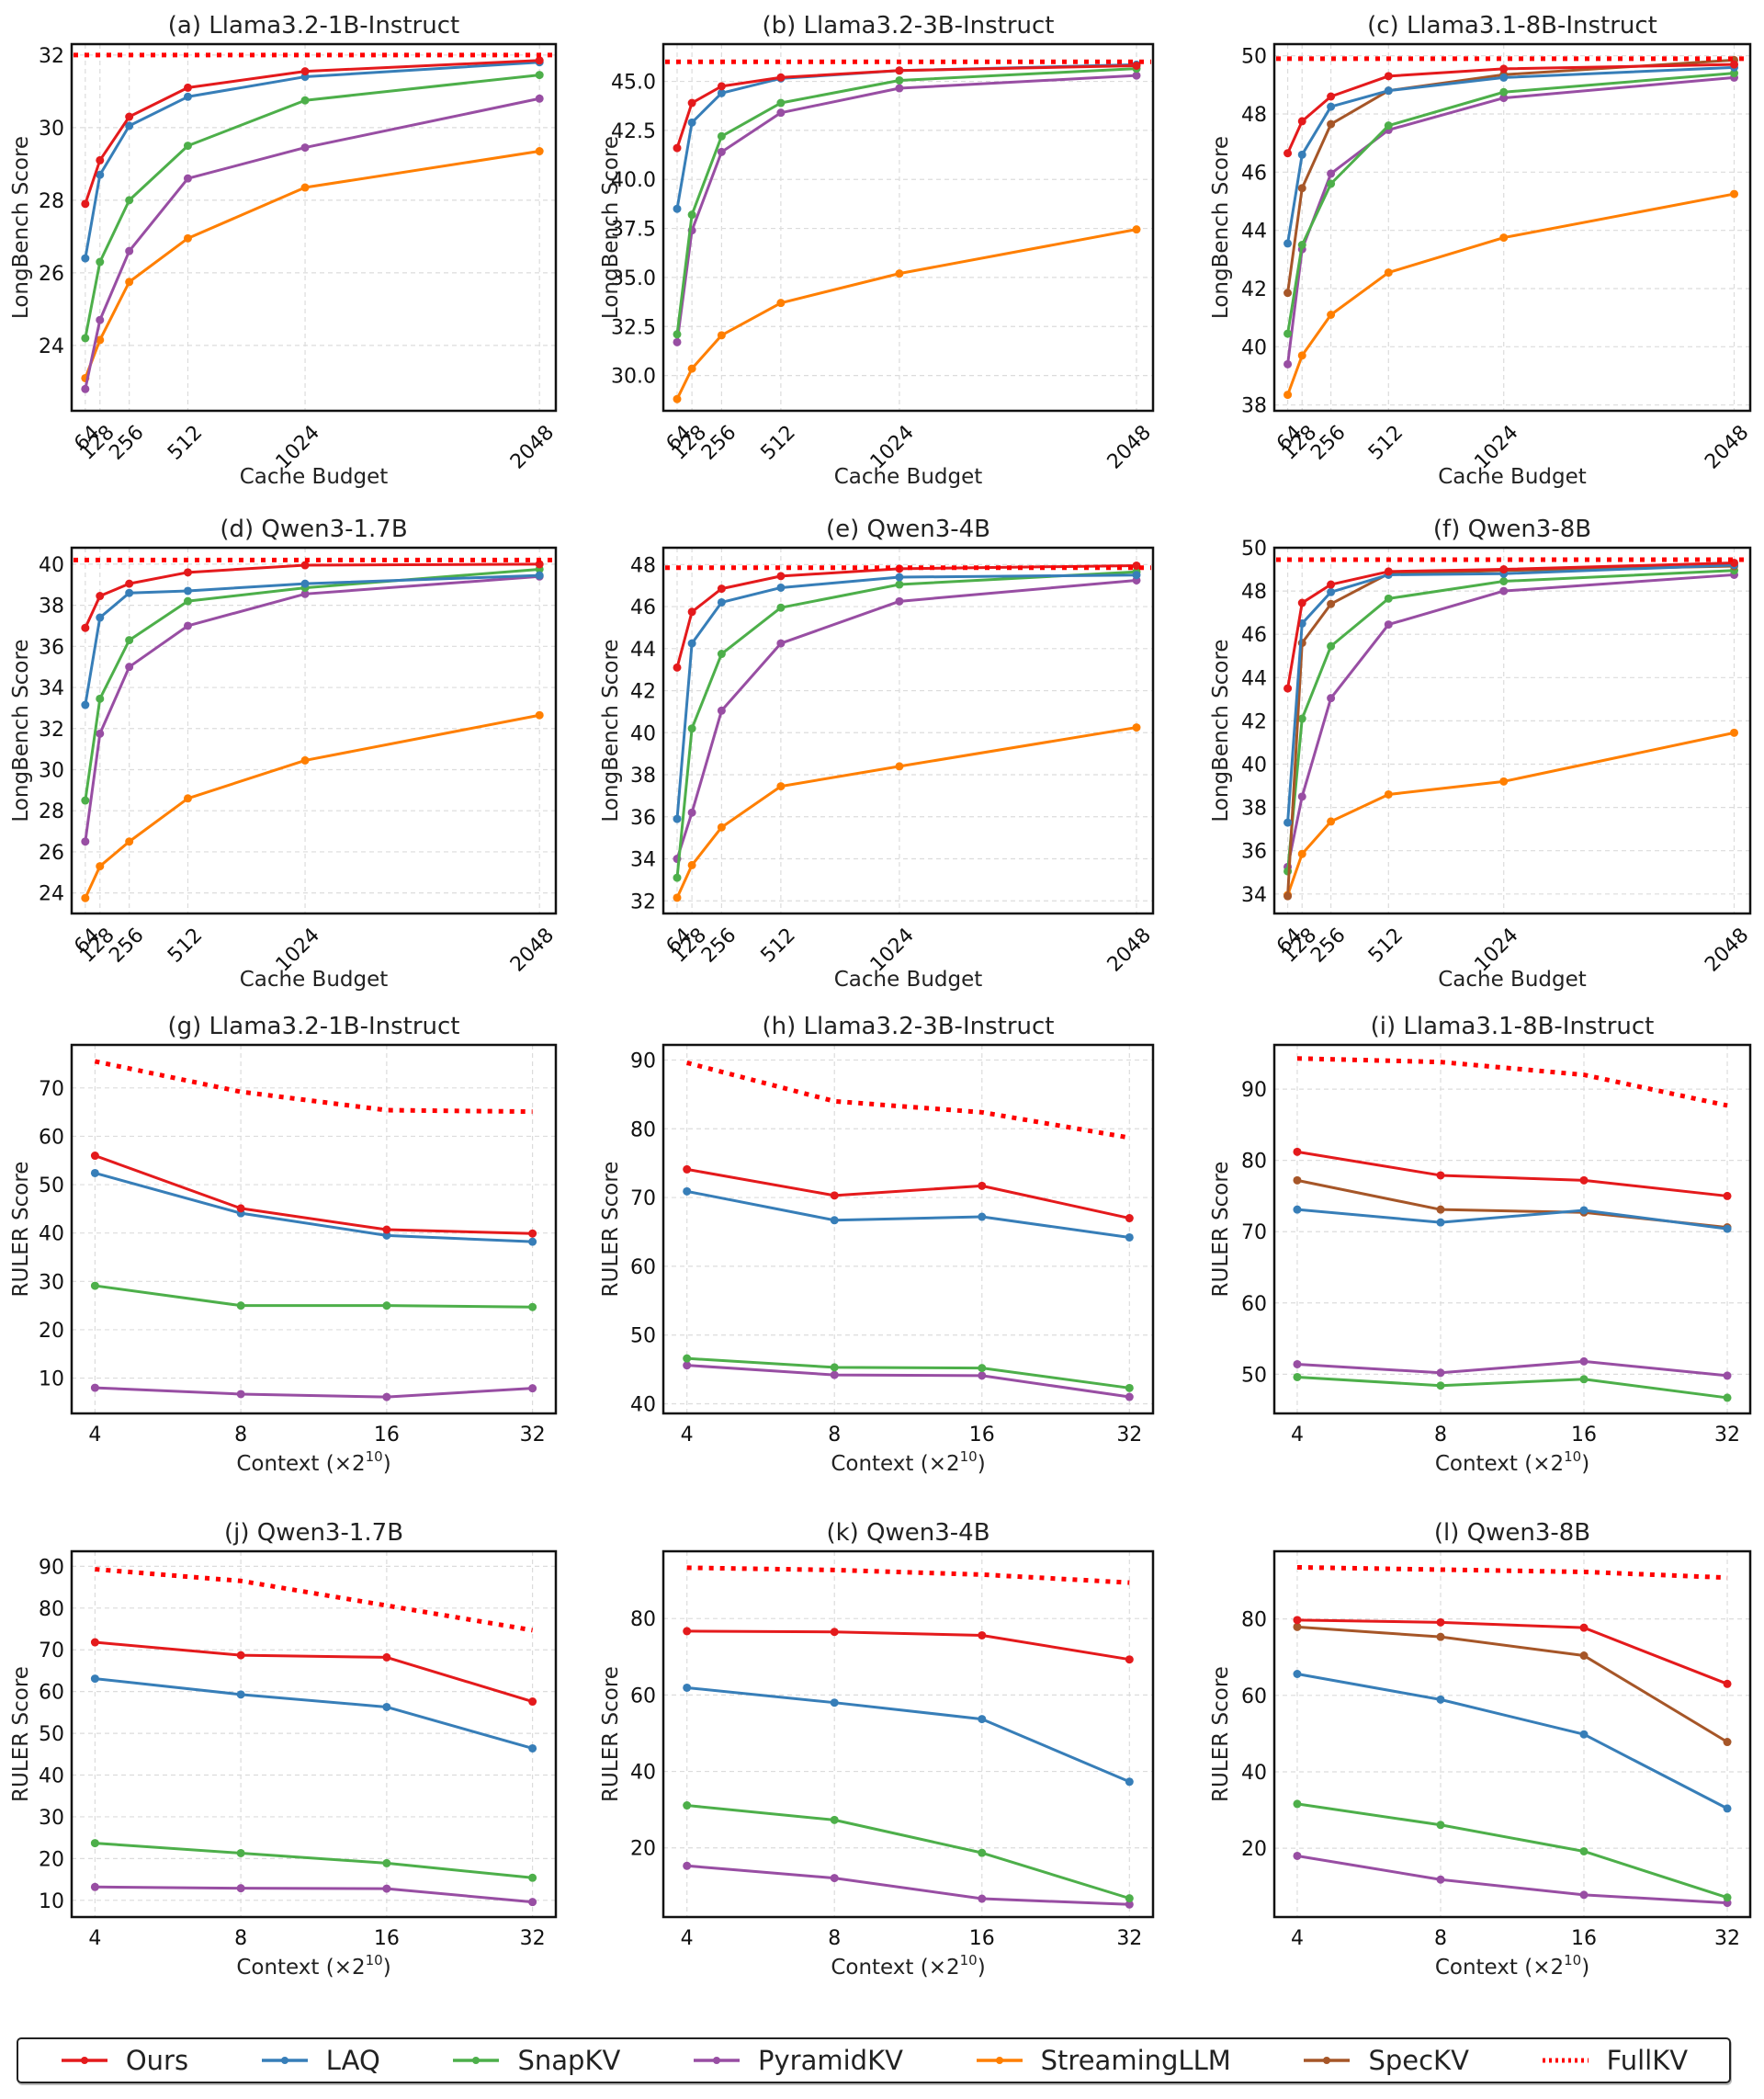  Describe the element at coordinates (634, 84) in the screenshot. I see `y-tick-label: 45.0` at that location.